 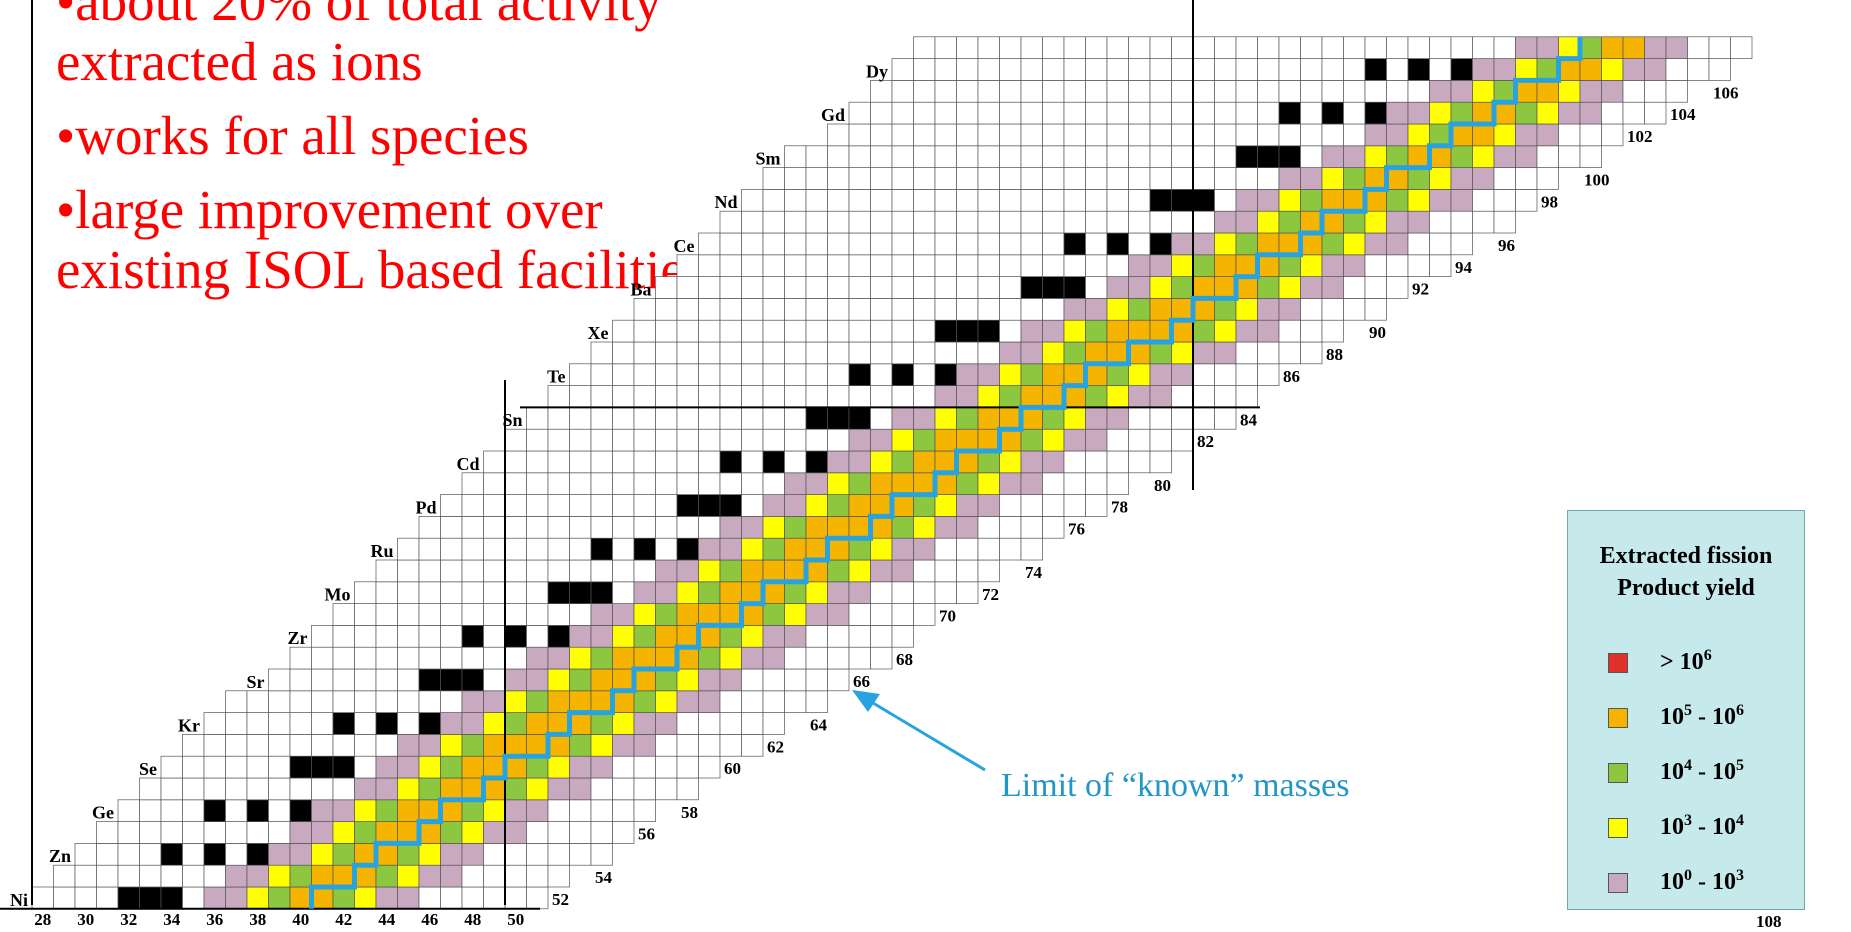 What do you see at coordinates (148, 769) in the screenshot?
I see `element-label: Se` at bounding box center [148, 769].